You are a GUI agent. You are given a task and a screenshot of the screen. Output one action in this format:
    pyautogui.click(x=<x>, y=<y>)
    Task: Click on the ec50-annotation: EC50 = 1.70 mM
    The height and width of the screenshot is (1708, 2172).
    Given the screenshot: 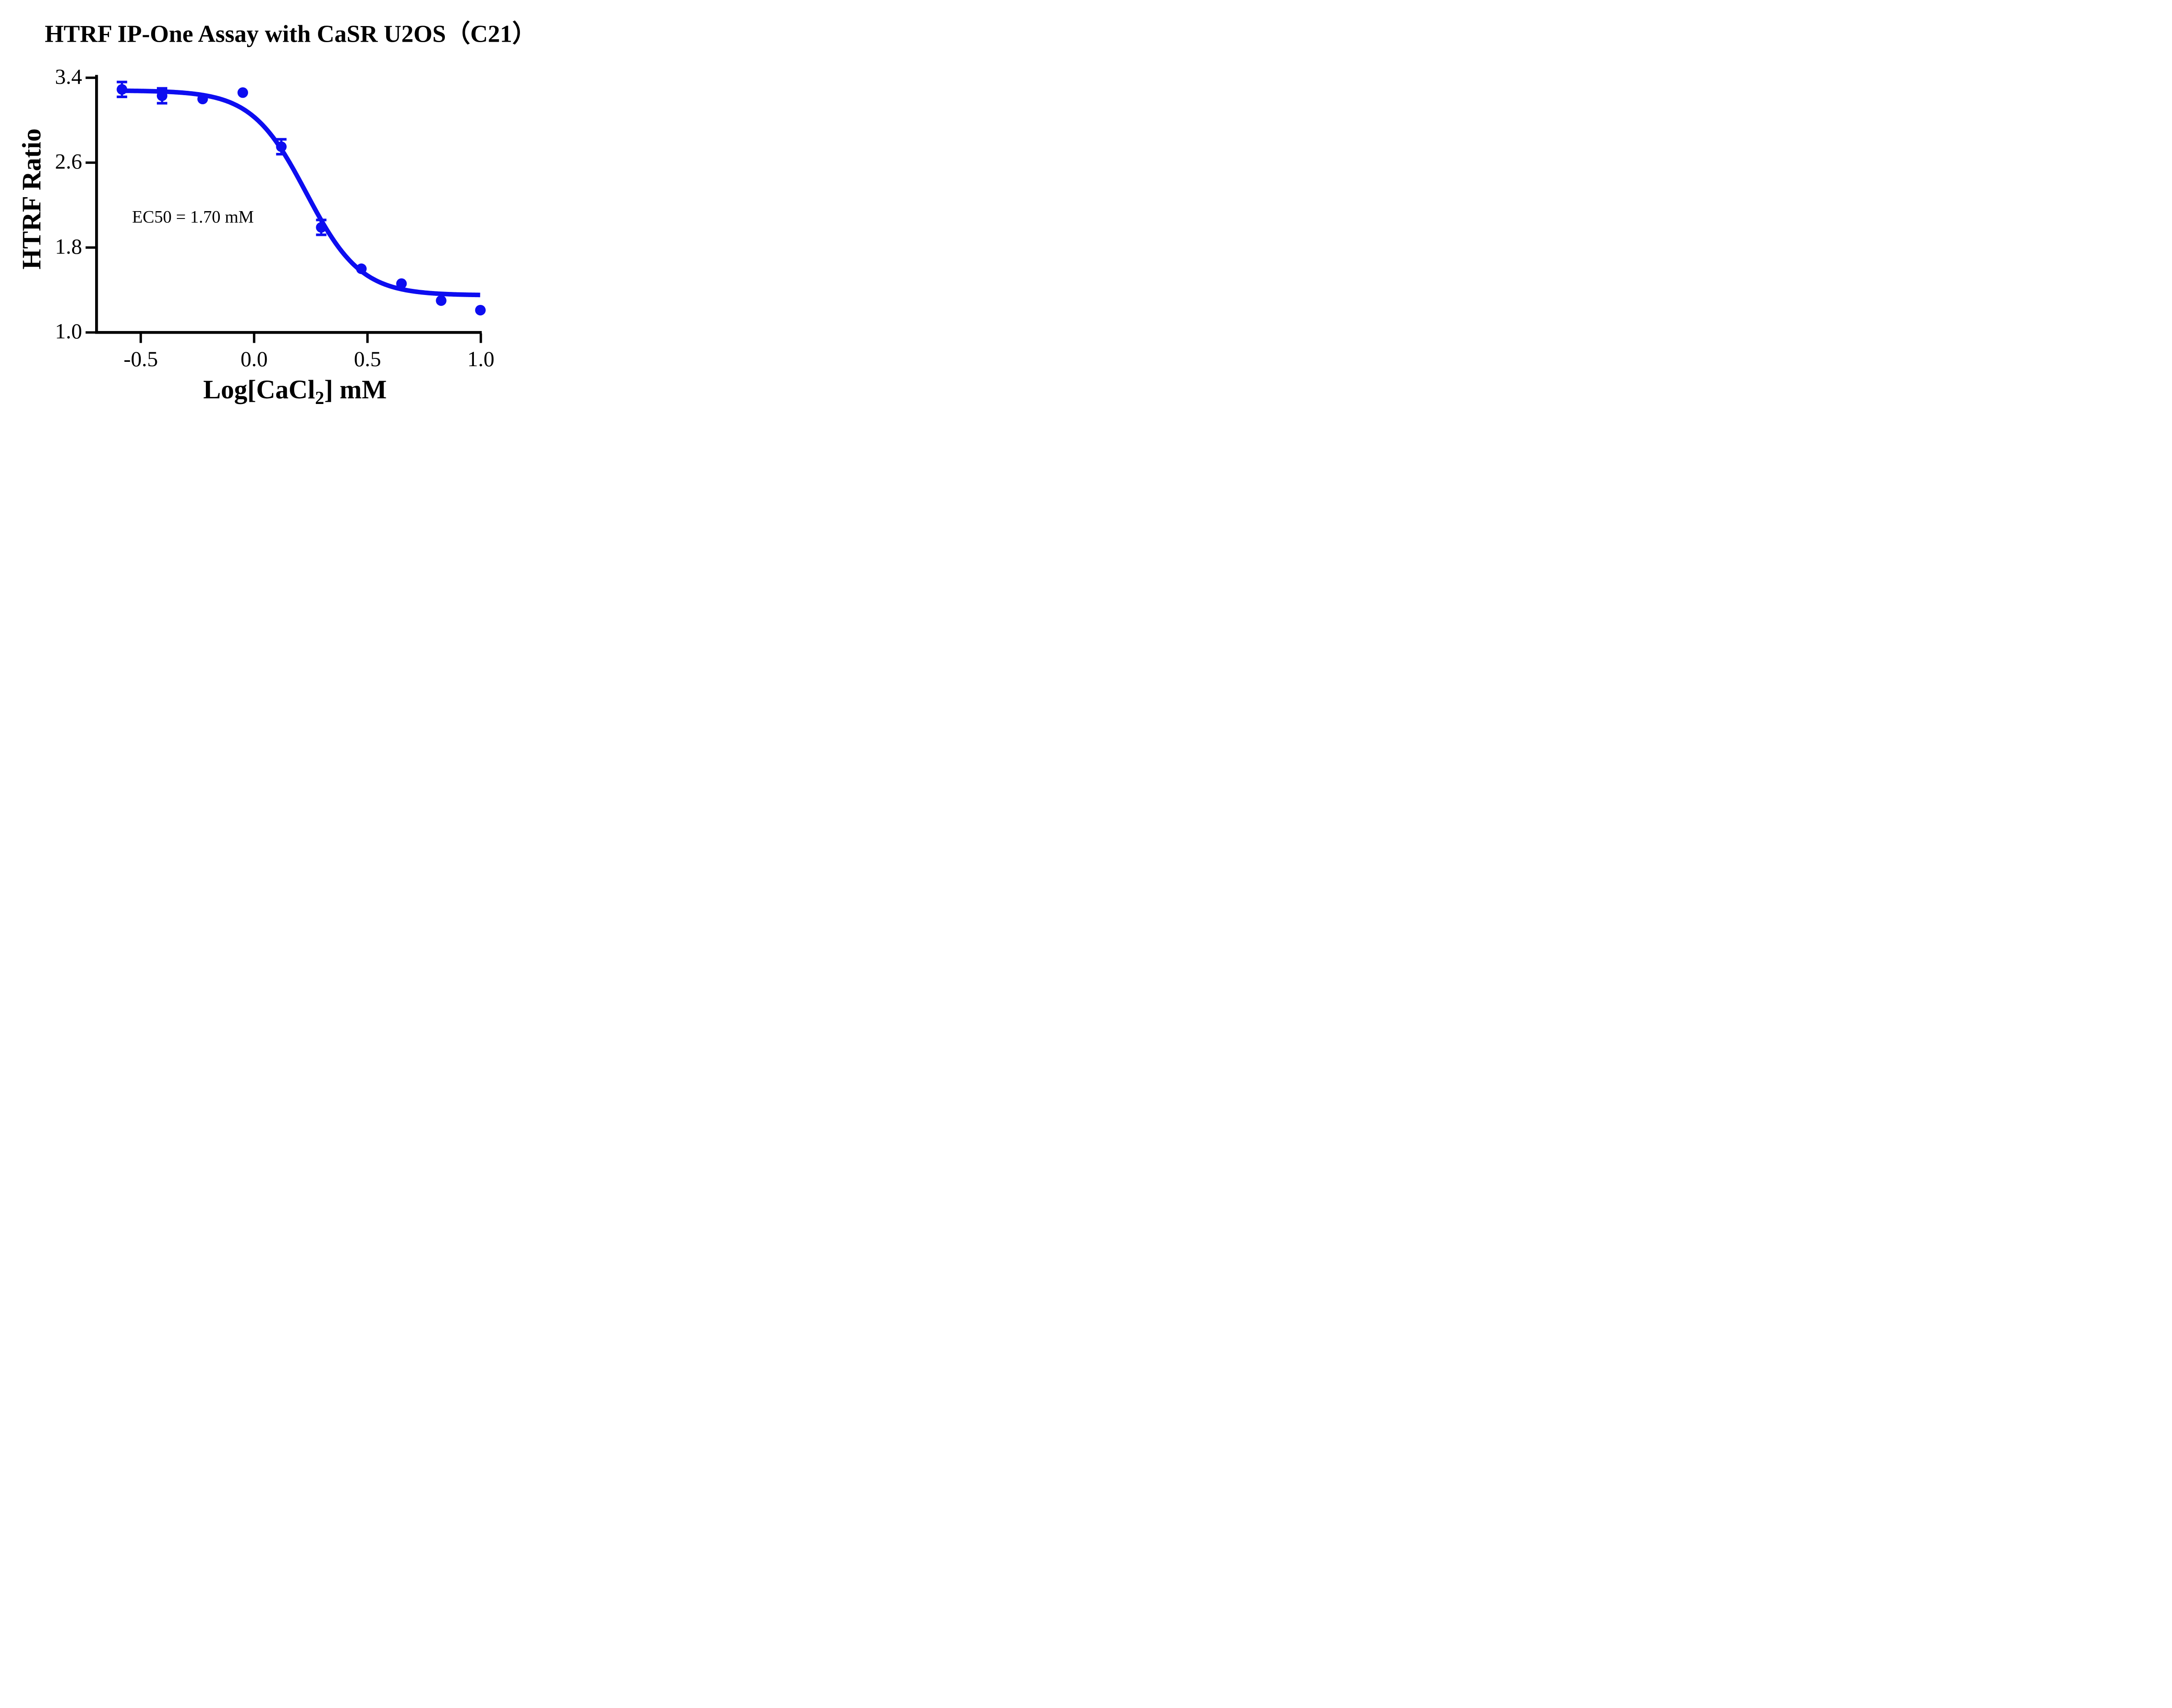 What is the action you would take?
    pyautogui.click(x=193, y=217)
    